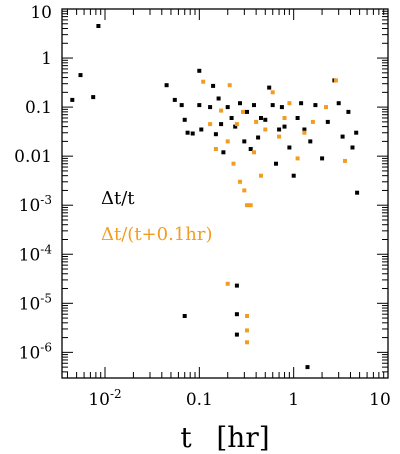 The image size is (400, 454). What do you see at coordinates (156, 234) in the screenshot?
I see `legend-label-dt-over-t-plus: Δt/(t+0.1hr)` at bounding box center [156, 234].